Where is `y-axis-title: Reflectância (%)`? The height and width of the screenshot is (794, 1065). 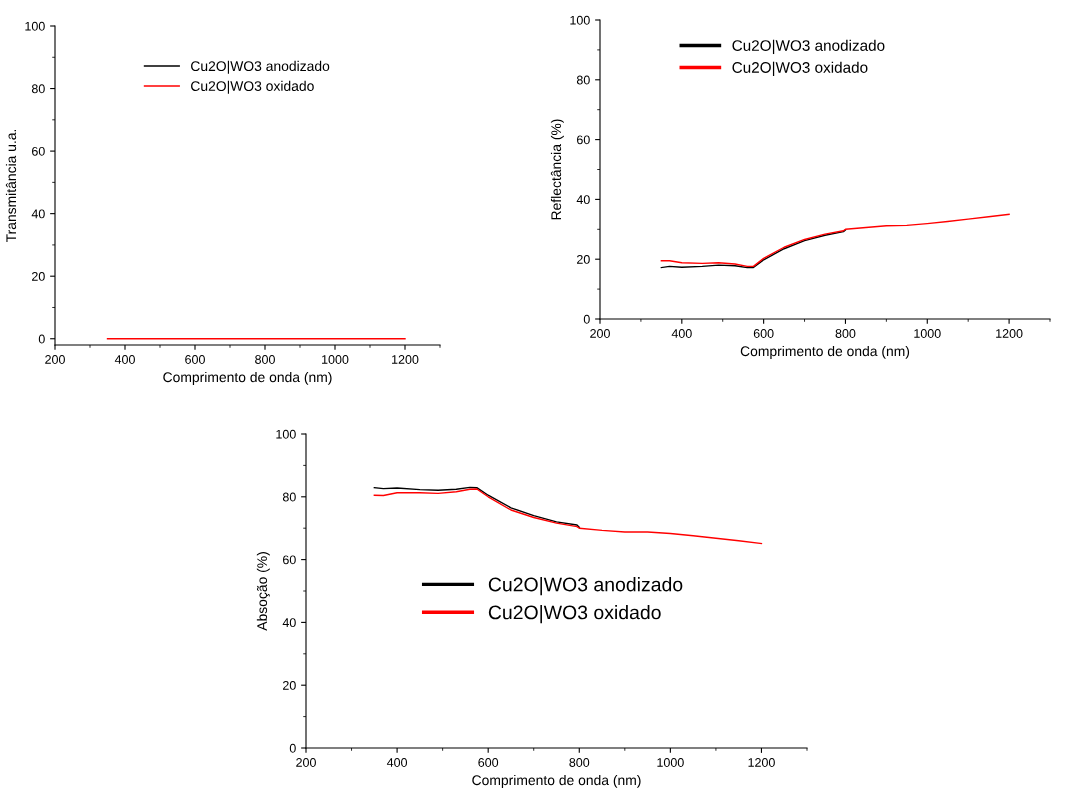
y-axis-title: Reflectância (%) is located at coordinates (557, 169).